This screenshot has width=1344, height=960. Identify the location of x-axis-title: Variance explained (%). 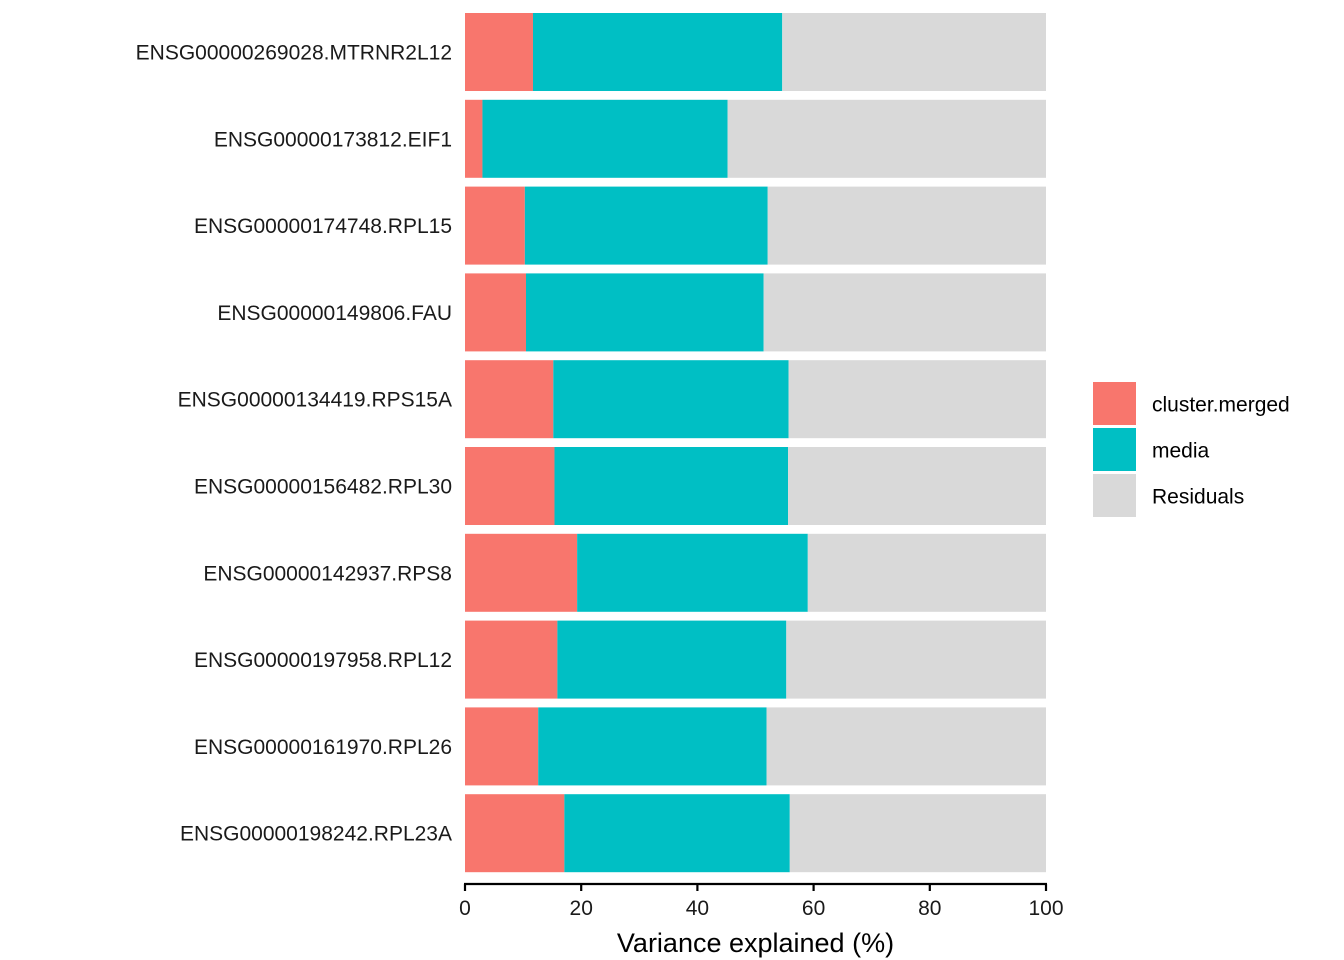
(755, 943).